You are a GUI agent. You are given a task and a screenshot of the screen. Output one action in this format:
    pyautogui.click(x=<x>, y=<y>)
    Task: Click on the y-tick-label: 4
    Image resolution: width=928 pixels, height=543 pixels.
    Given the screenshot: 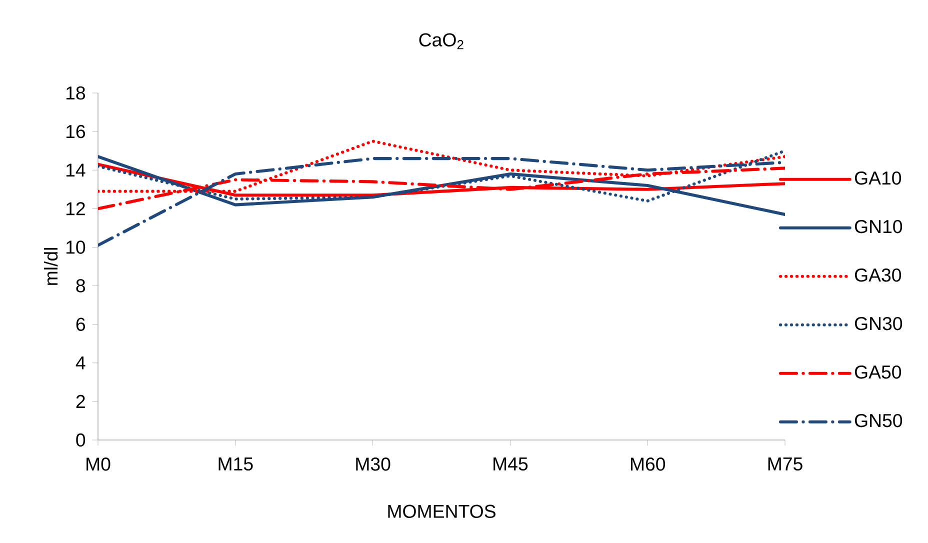 What is the action you would take?
    pyautogui.click(x=81, y=363)
    